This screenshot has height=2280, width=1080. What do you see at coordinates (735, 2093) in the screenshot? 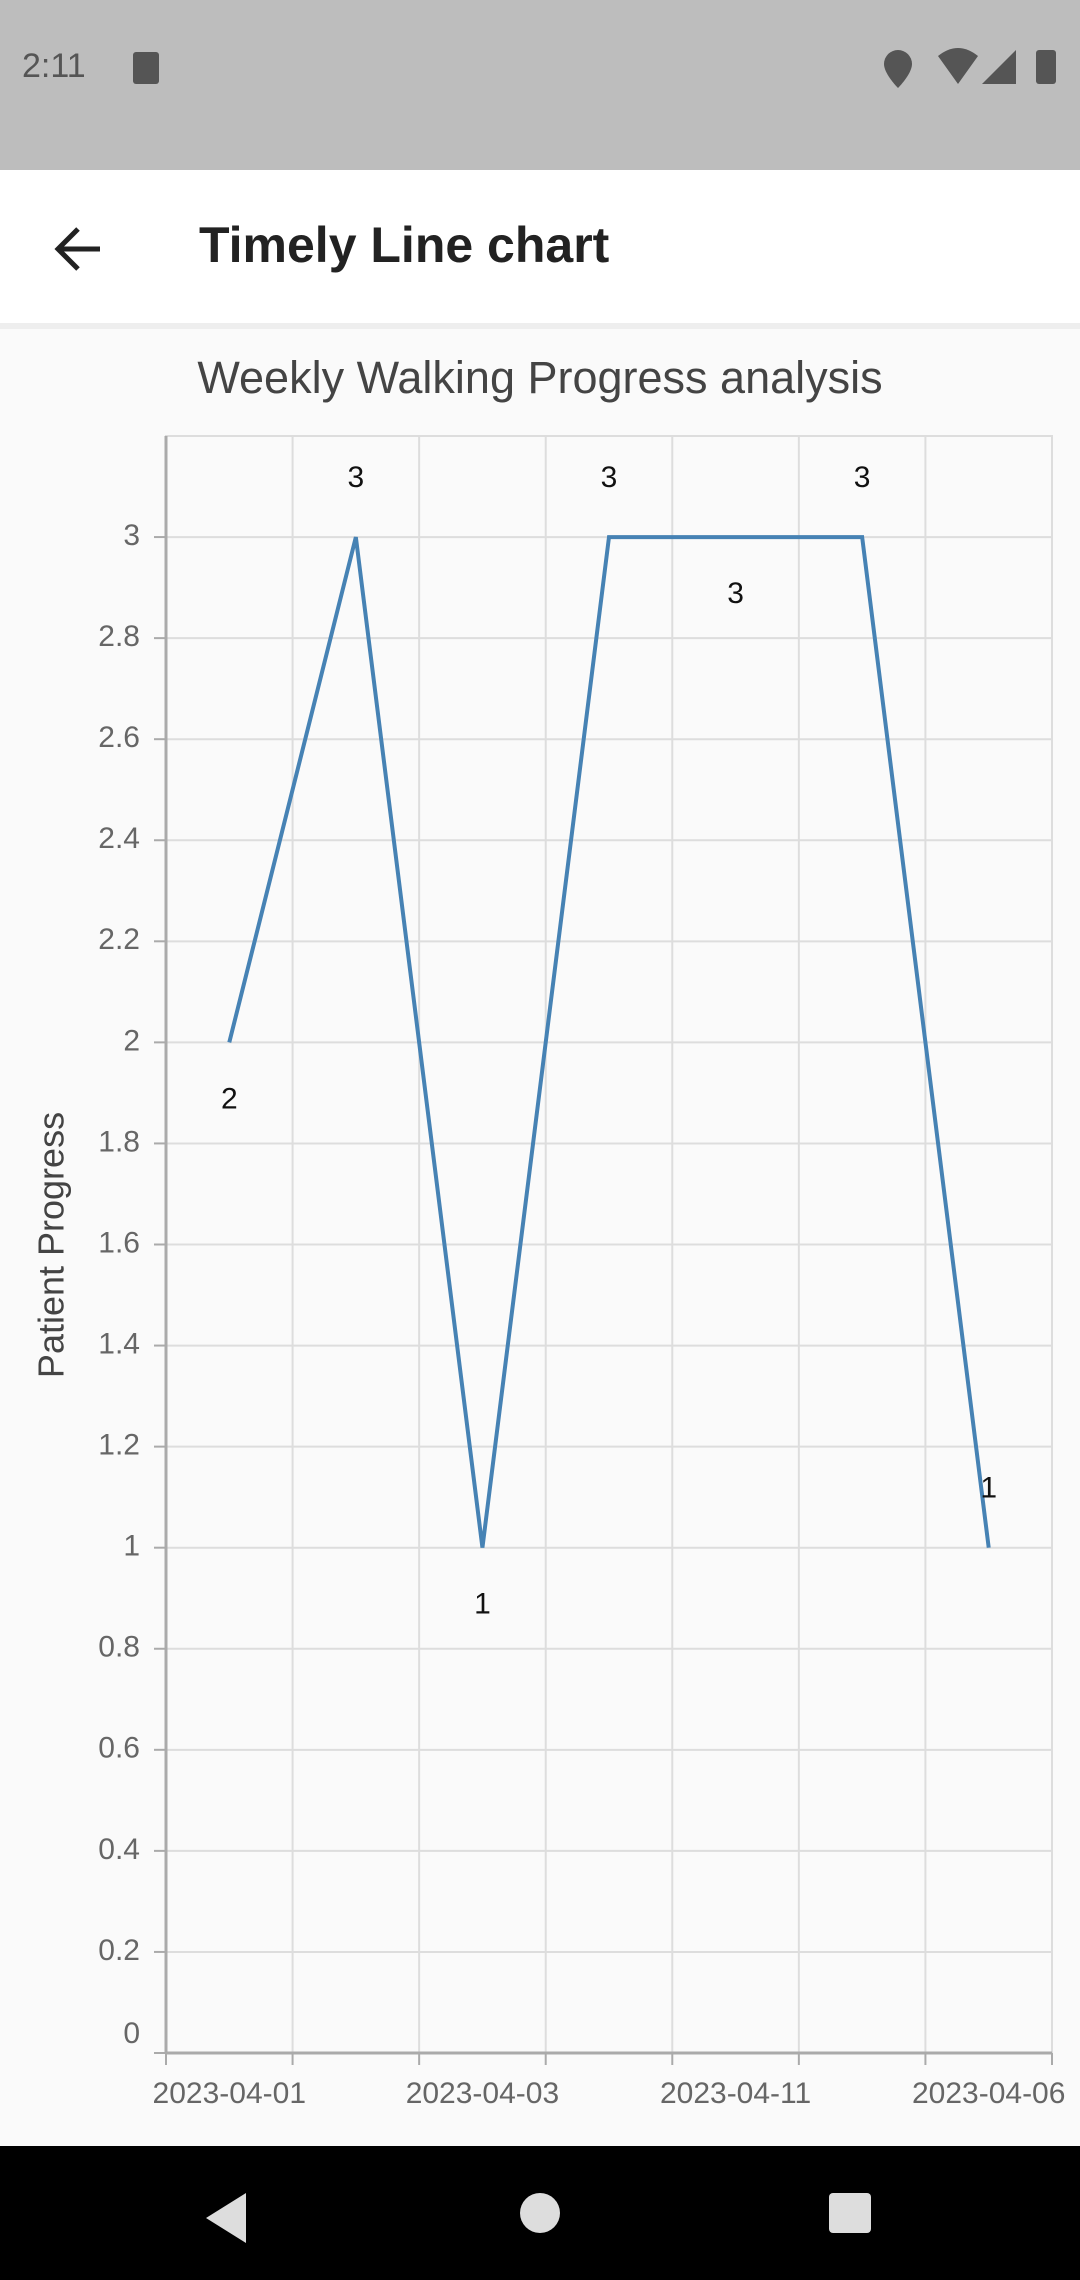
I see `x-tick-label: 2023-04-11` at bounding box center [735, 2093].